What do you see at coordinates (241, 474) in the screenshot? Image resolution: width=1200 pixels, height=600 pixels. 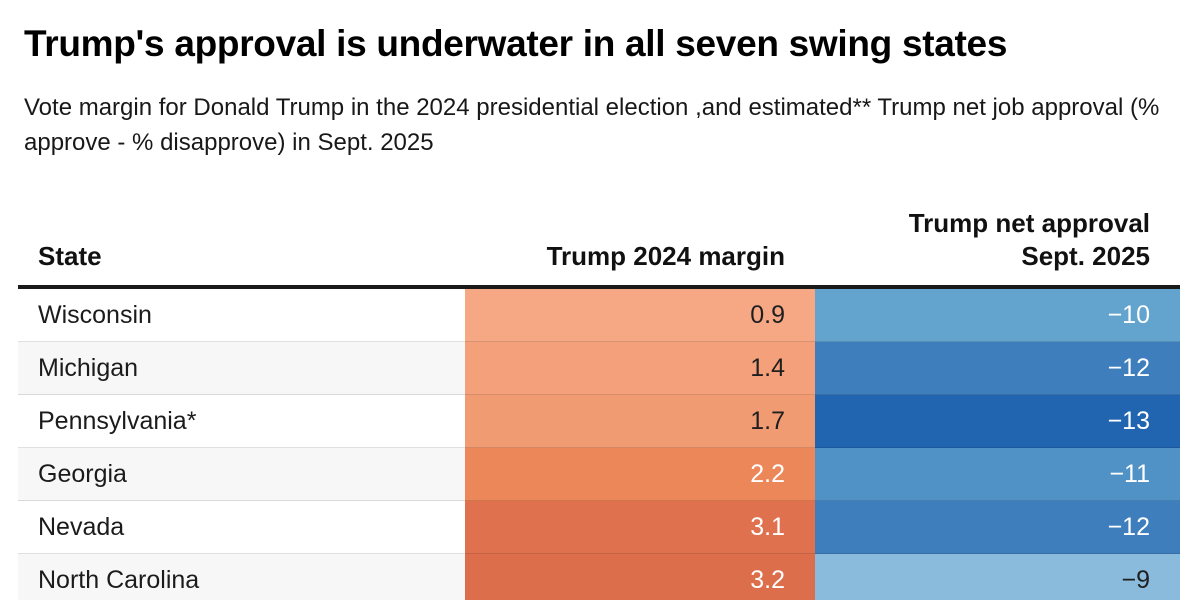 I see `state-cell: Georgia` at bounding box center [241, 474].